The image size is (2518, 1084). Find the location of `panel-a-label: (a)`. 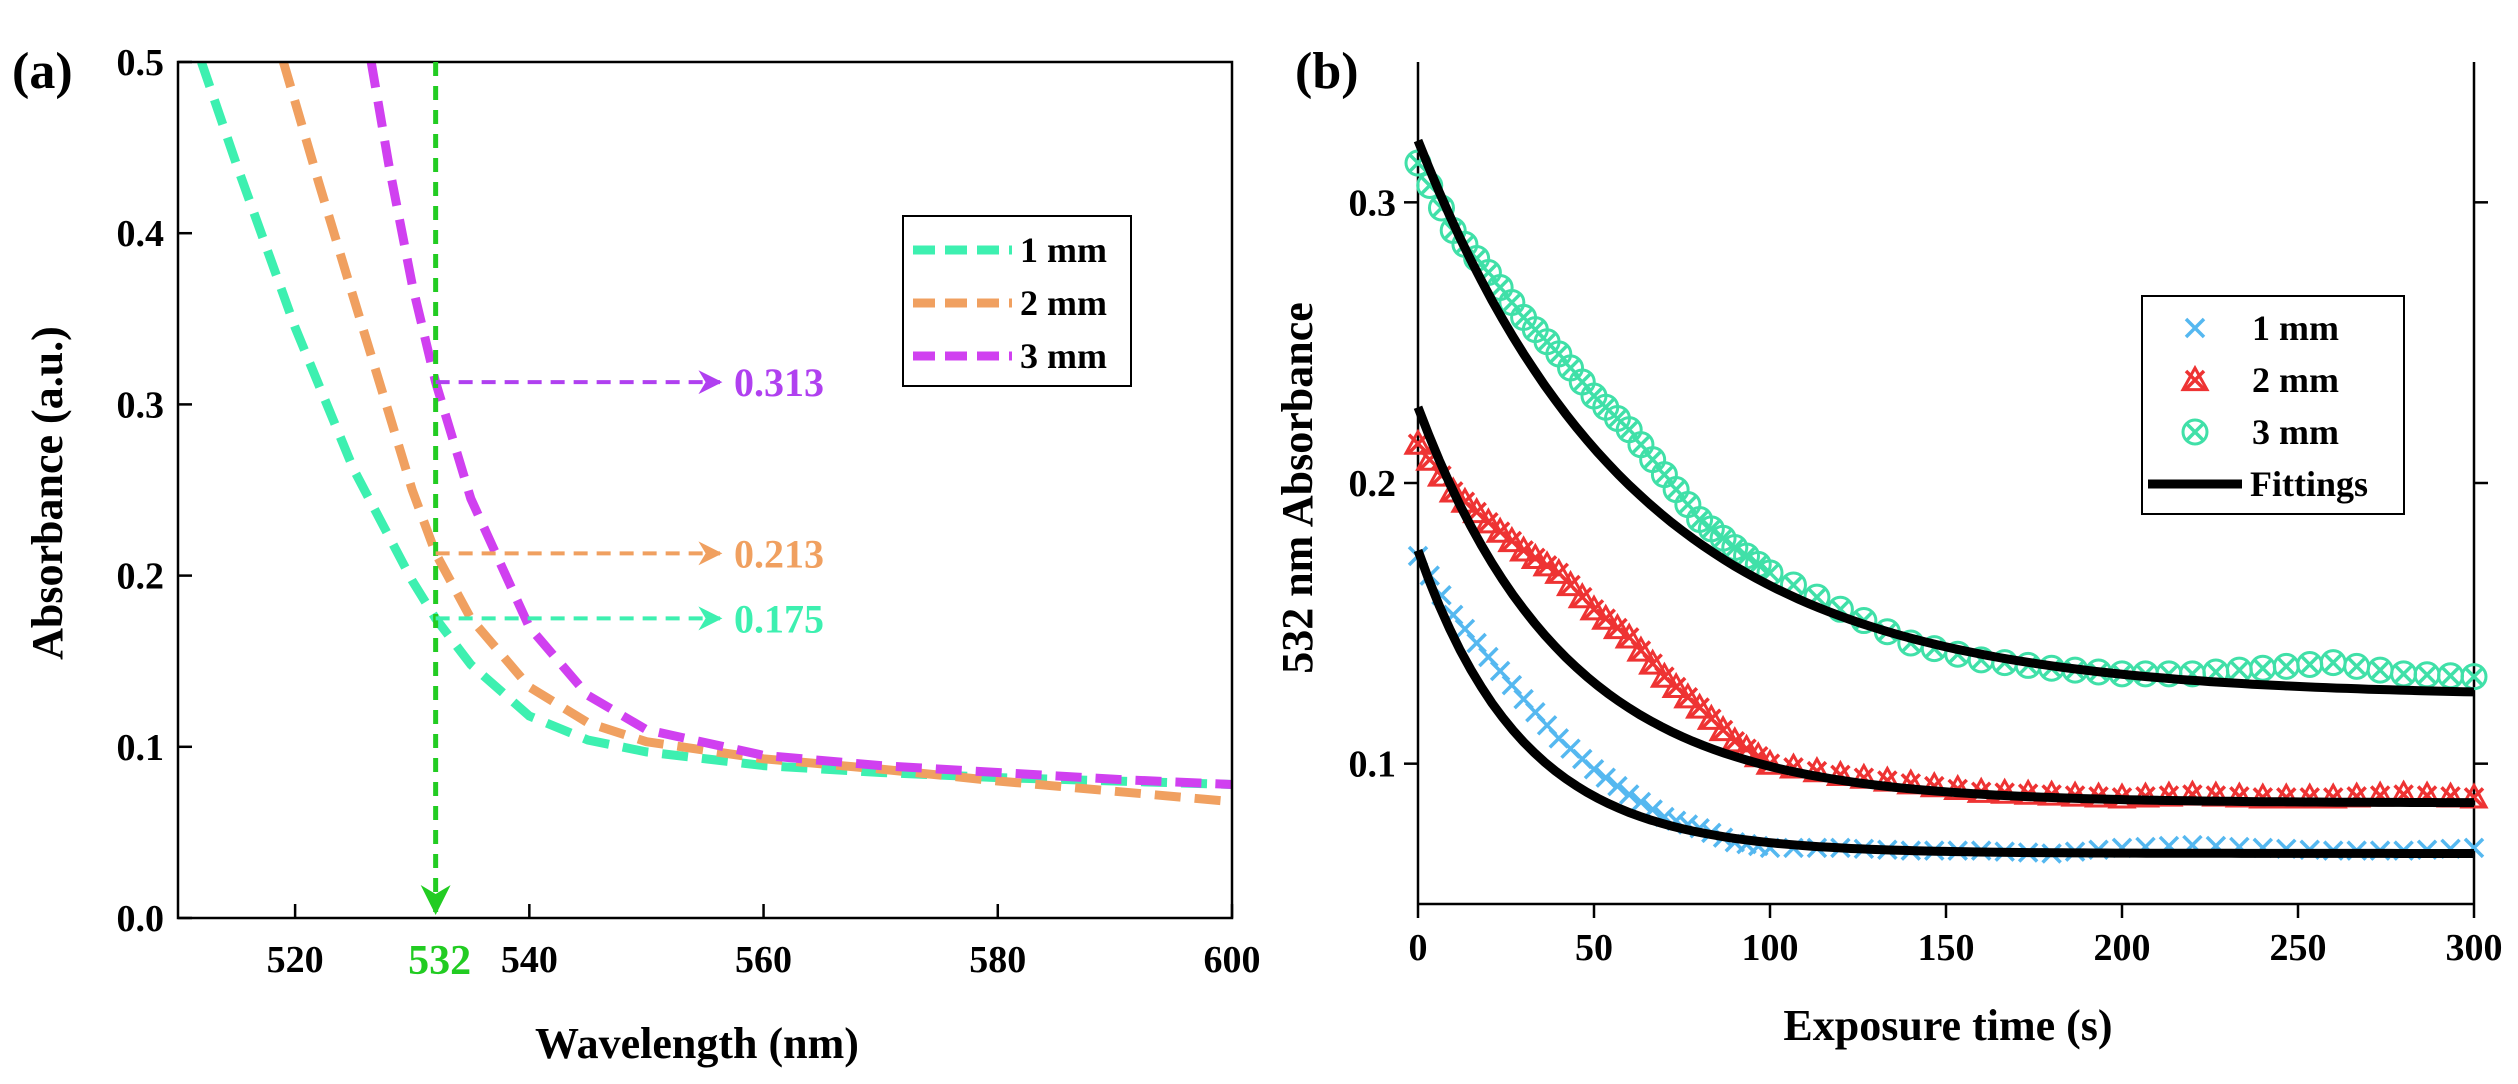

panel-a-label: (a) is located at coordinates (42, 71).